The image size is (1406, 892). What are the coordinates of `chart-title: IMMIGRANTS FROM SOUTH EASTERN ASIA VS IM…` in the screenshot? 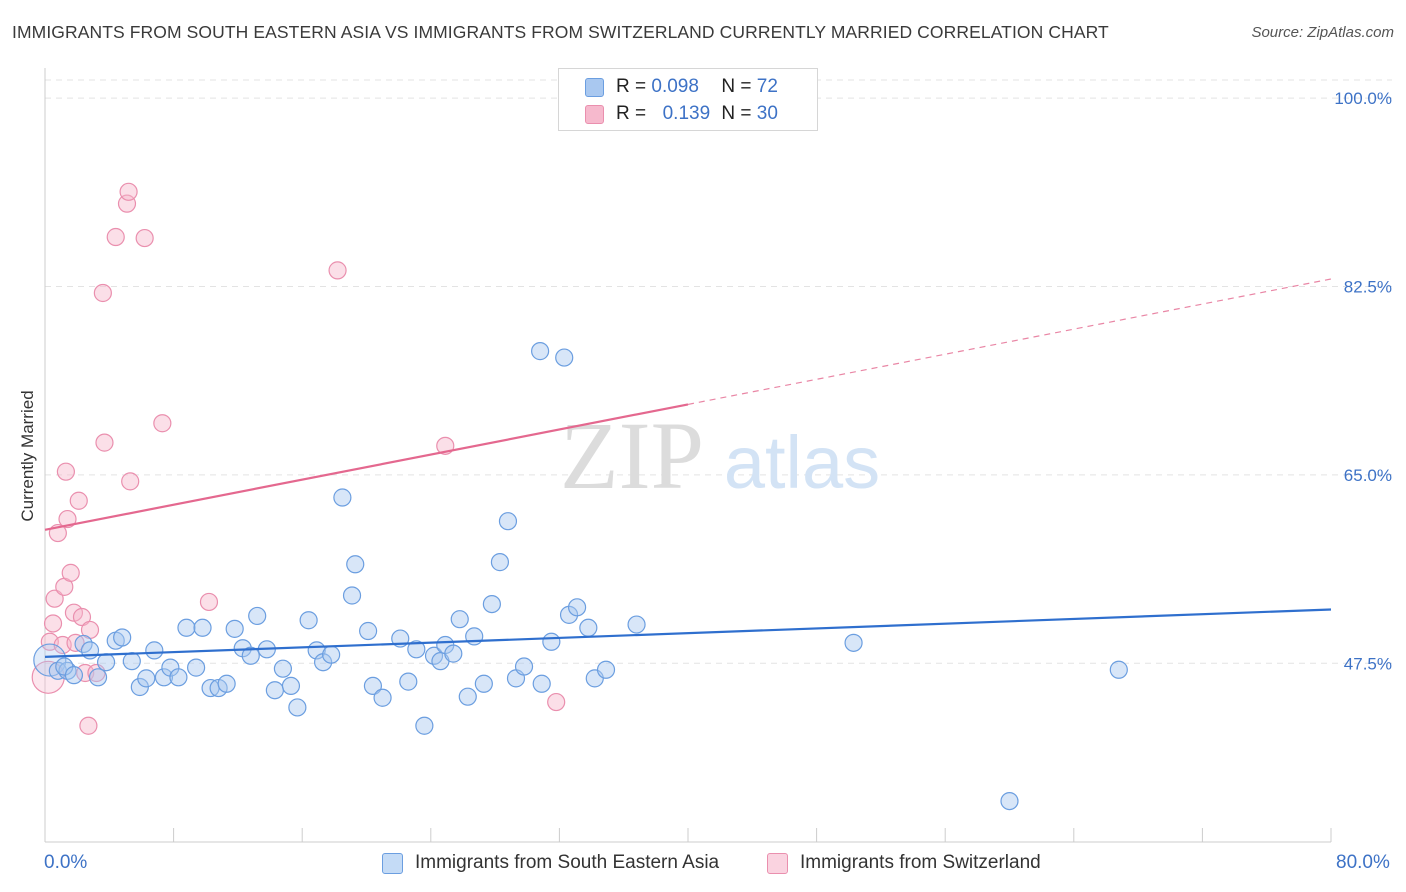 It's located at (560, 32).